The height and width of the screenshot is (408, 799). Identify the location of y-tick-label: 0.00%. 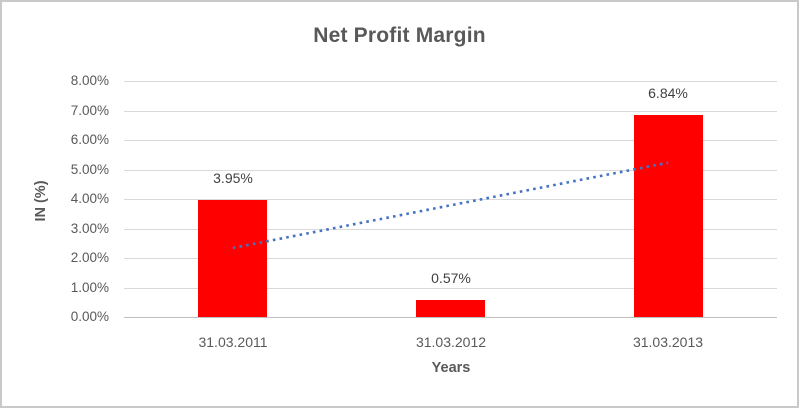
(89, 316).